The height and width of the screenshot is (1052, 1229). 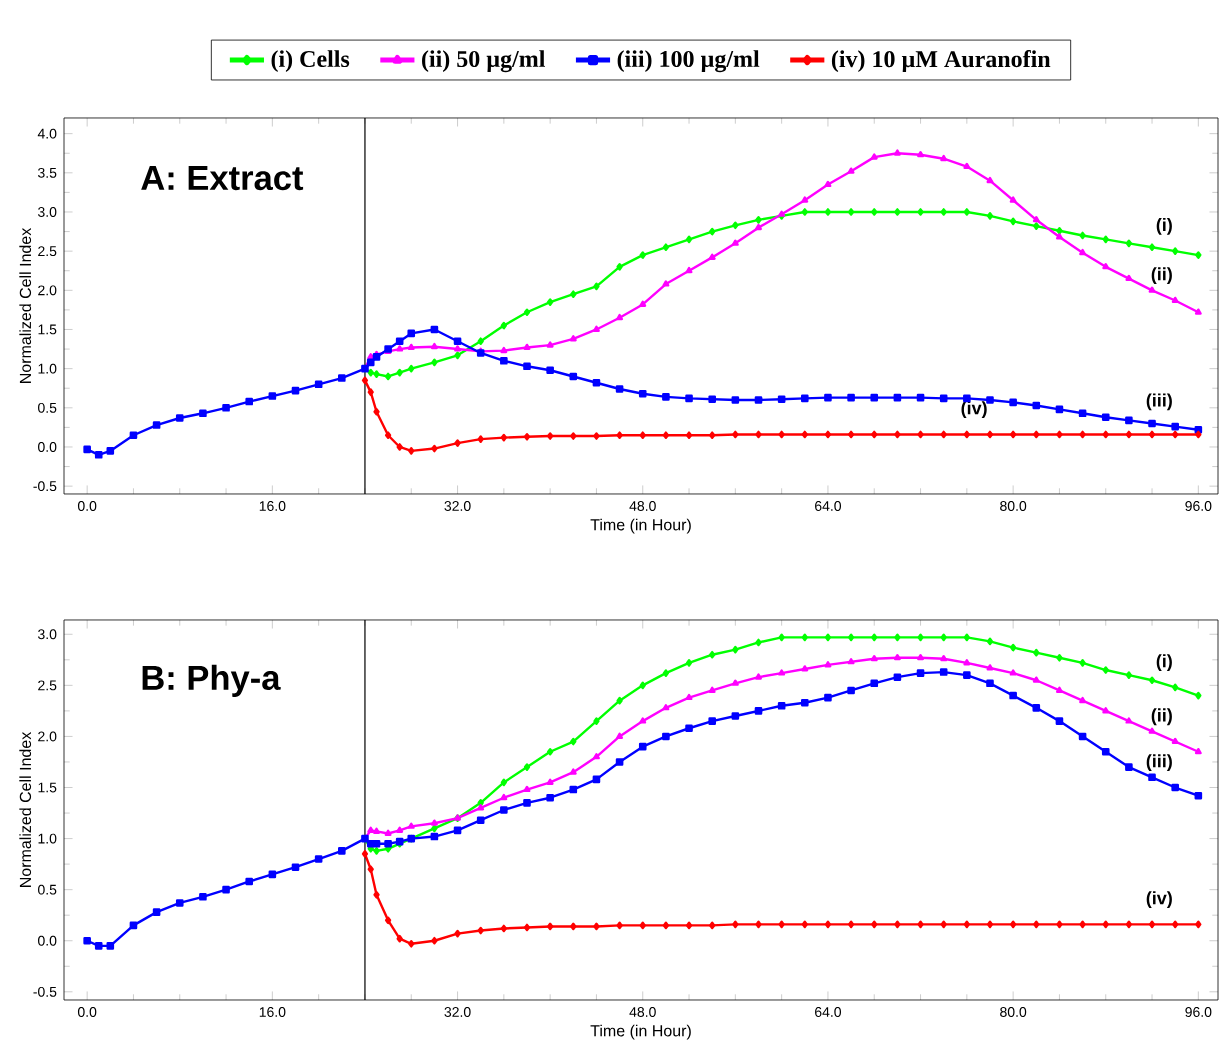 What do you see at coordinates (47, 172) in the screenshot?
I see `y-tick-label: 3.5` at bounding box center [47, 172].